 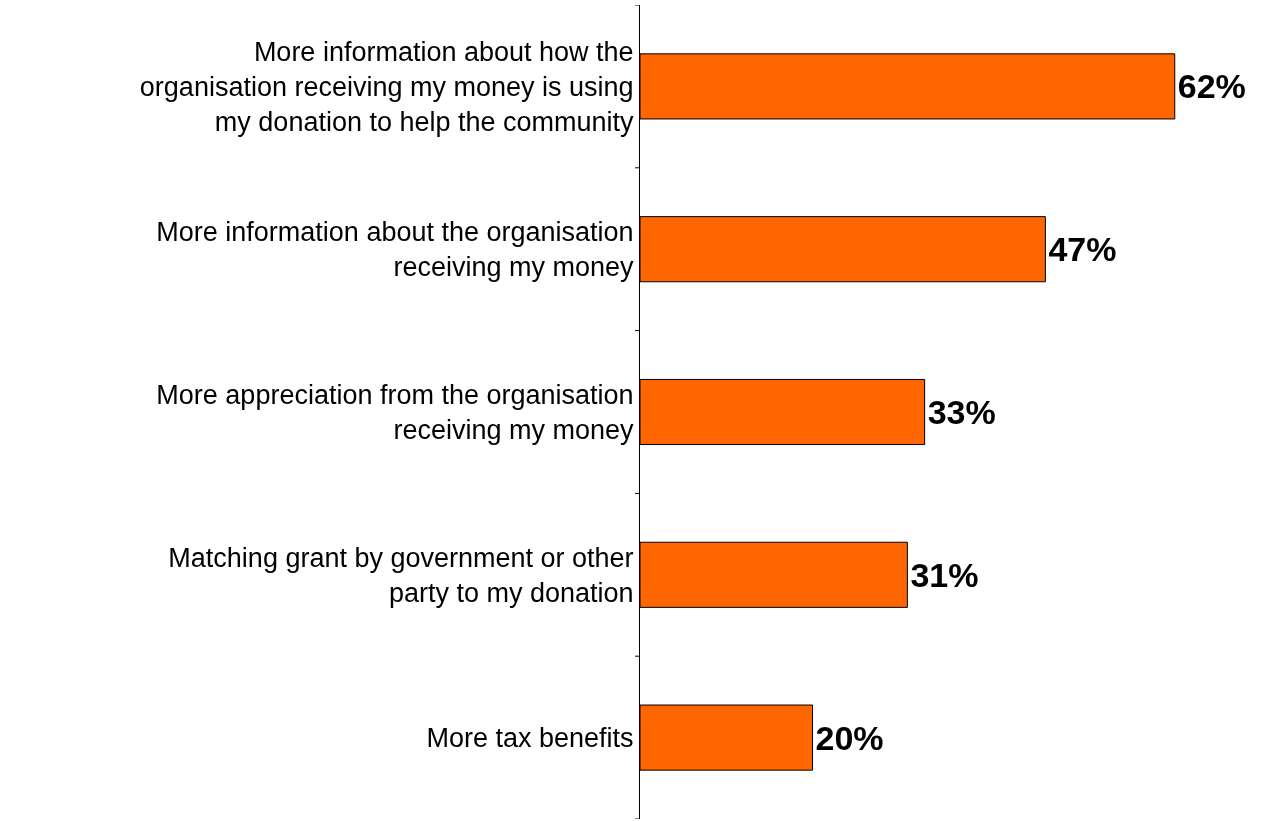 I want to click on data-label: 62%, so click(x=1211, y=86).